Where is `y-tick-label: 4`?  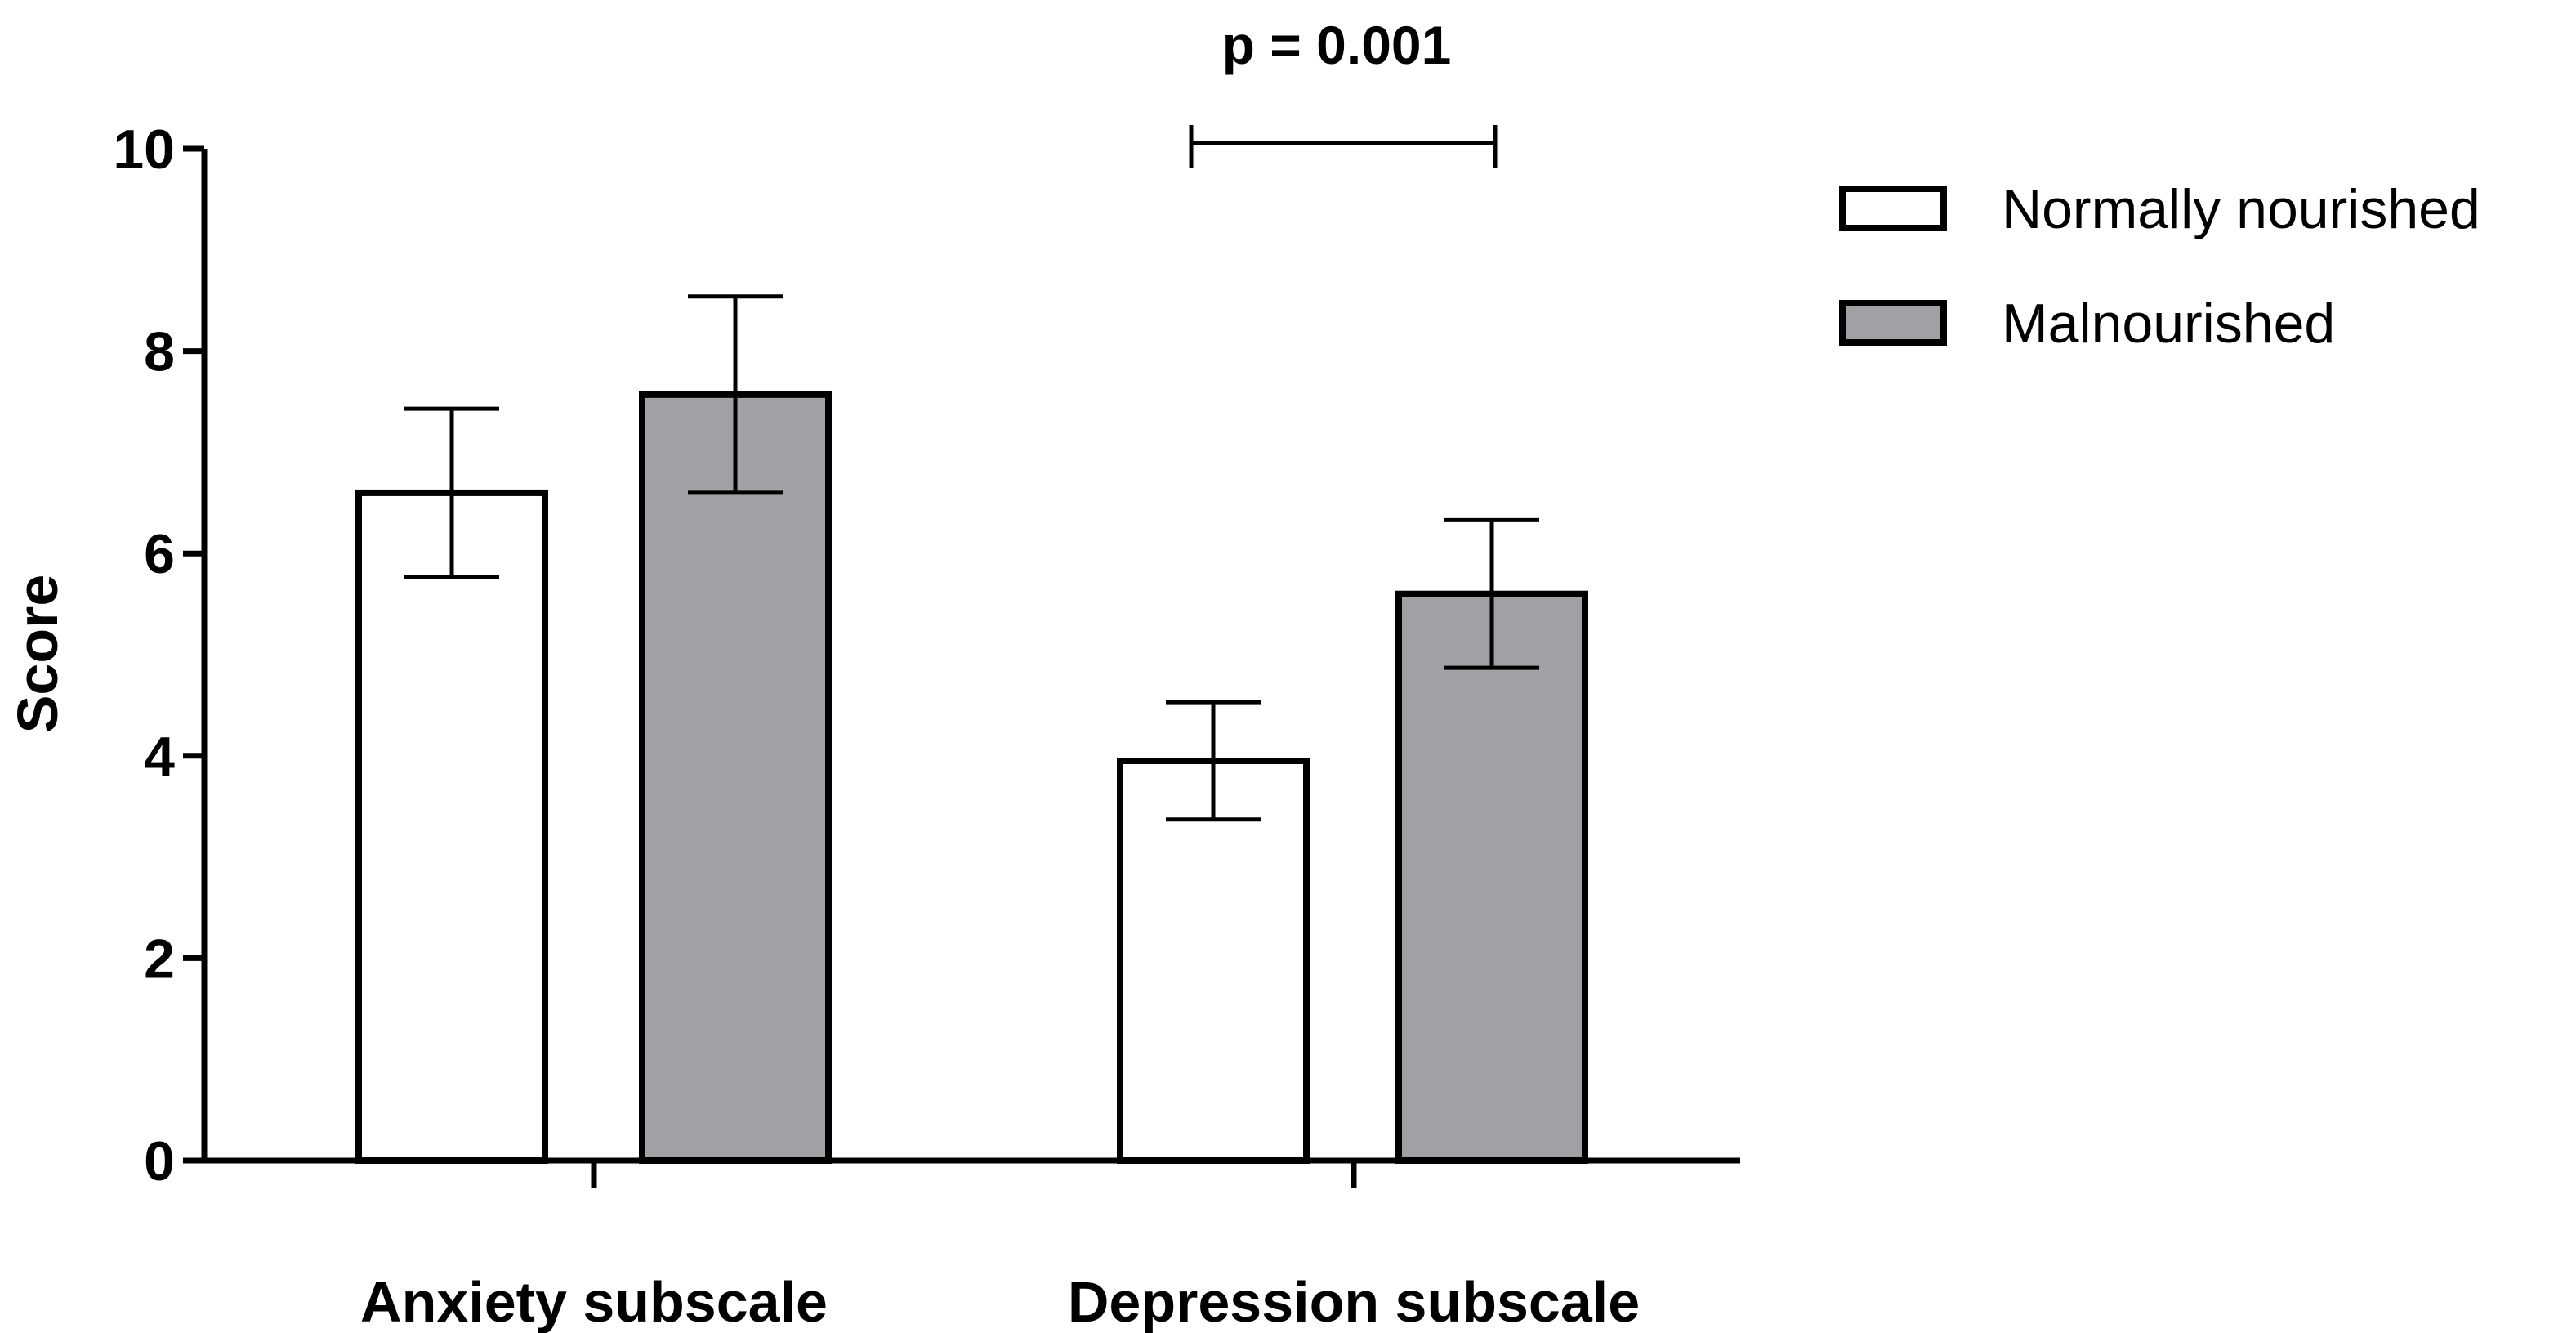 y-tick-label: 4 is located at coordinates (159, 757).